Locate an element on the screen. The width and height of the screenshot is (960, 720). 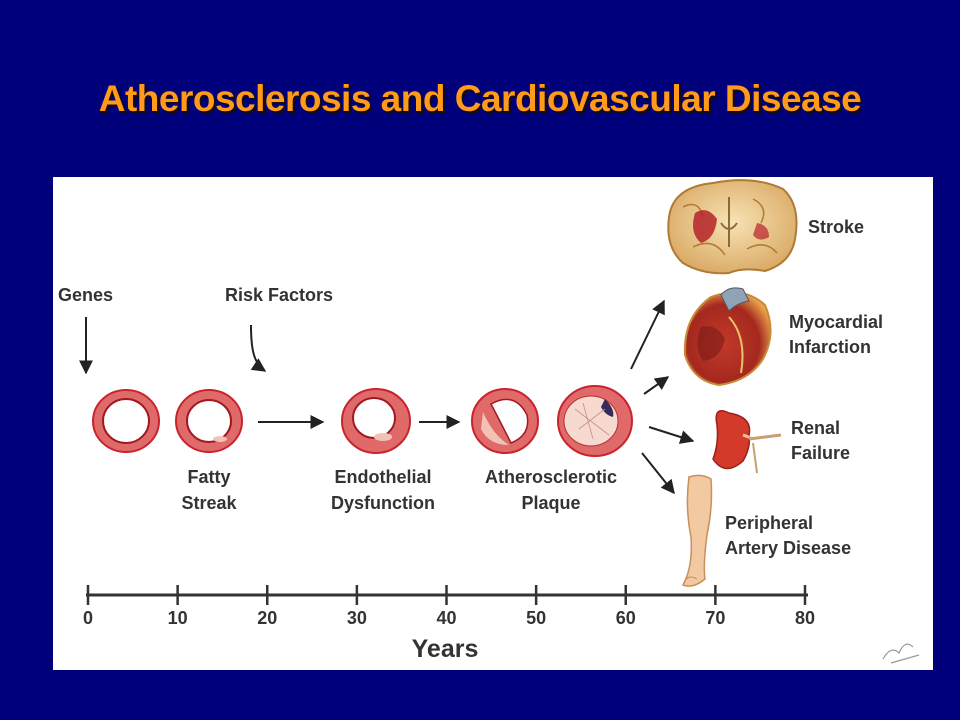
heart-icon is located at coordinates (727, 337).